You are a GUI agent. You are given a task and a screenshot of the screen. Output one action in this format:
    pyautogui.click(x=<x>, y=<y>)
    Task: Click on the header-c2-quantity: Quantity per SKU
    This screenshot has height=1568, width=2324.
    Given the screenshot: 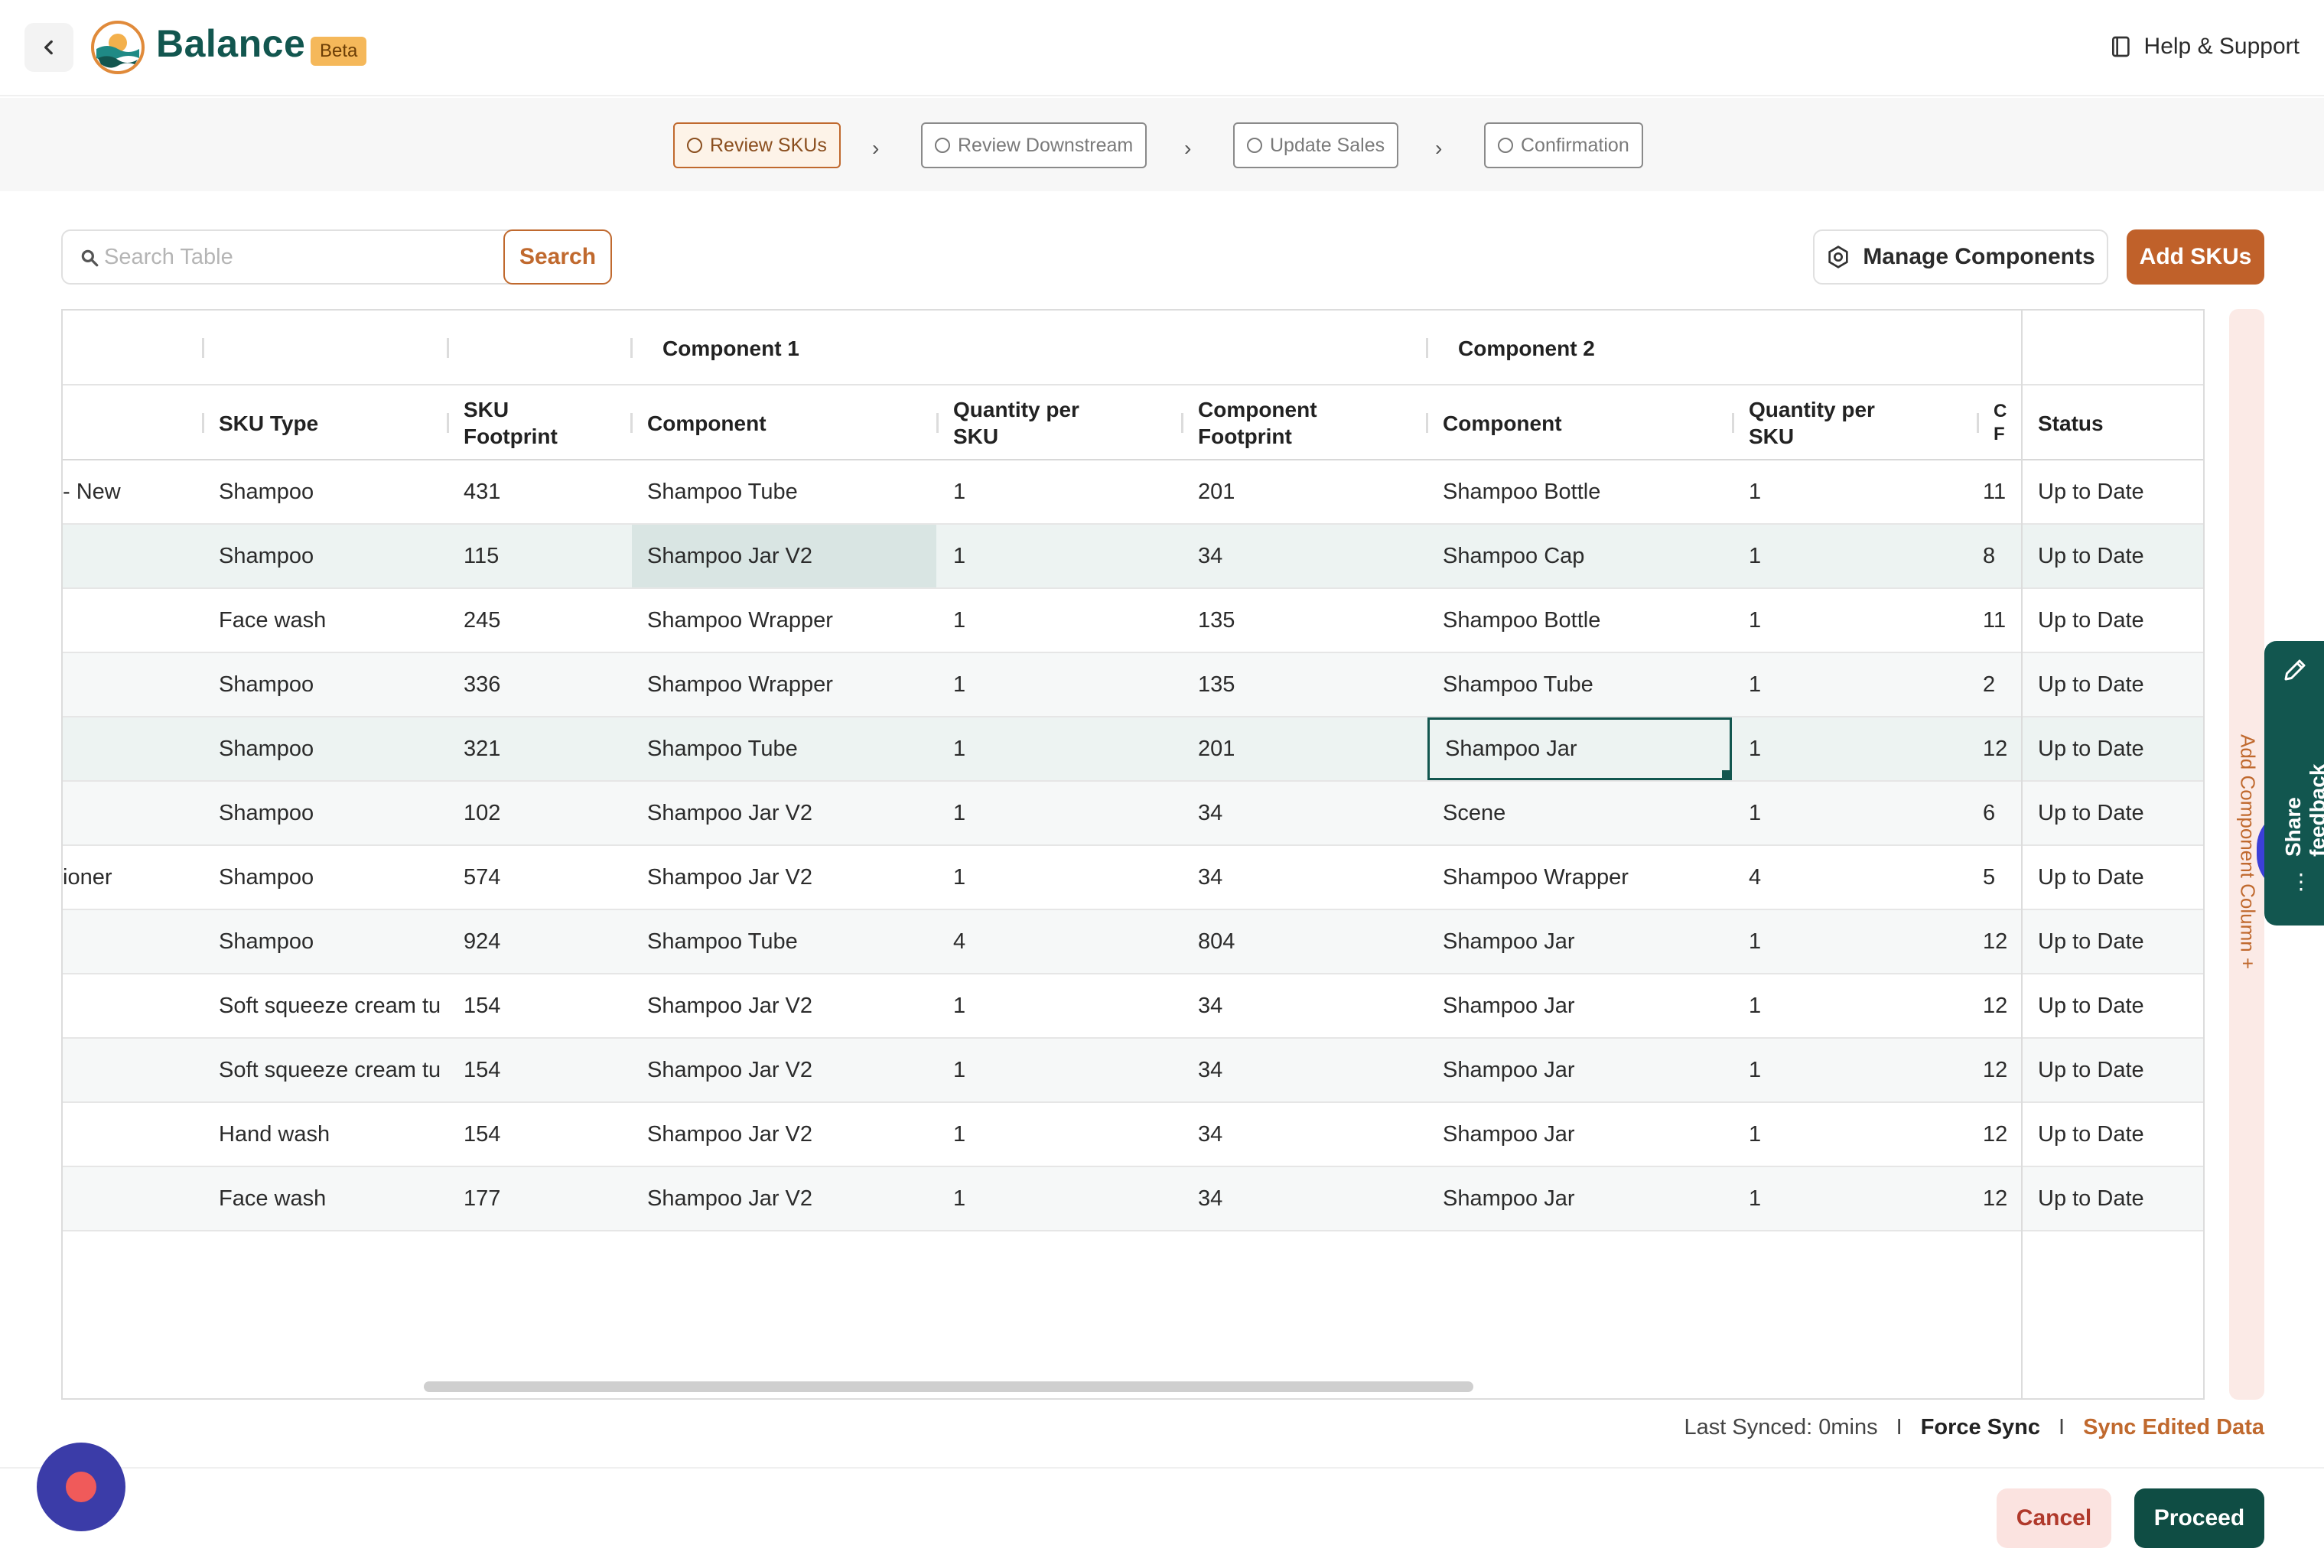 What is the action you would take?
    pyautogui.click(x=1812, y=423)
    